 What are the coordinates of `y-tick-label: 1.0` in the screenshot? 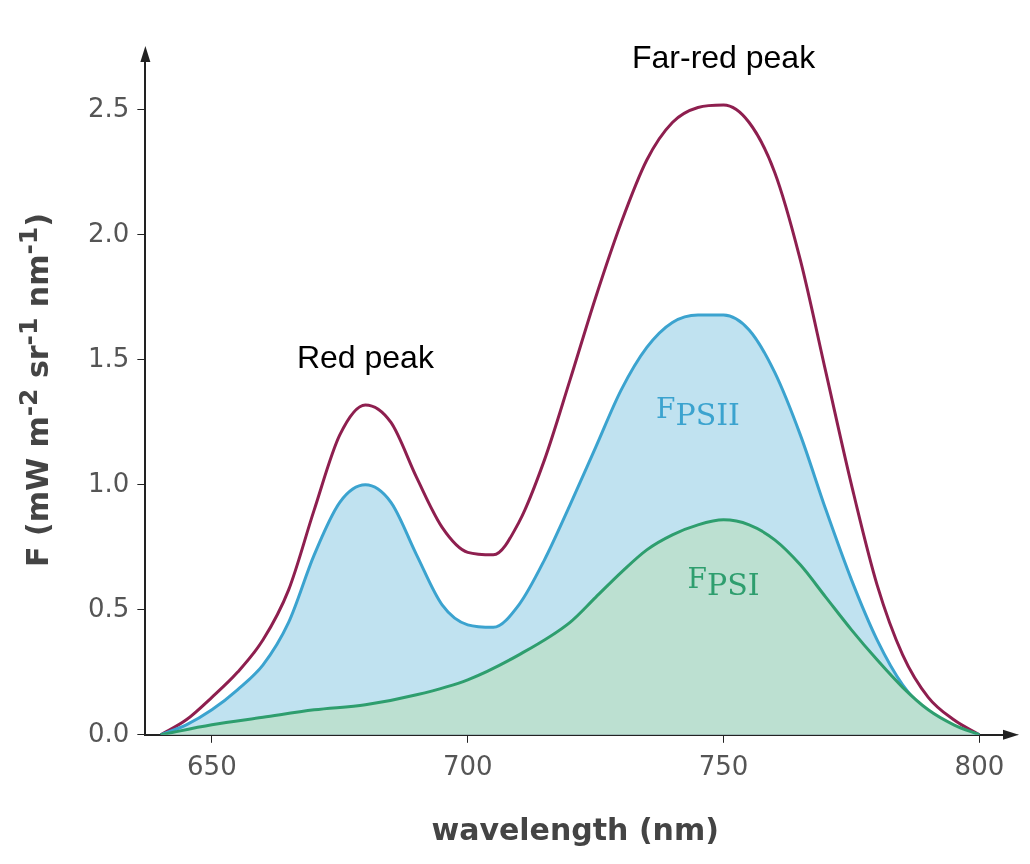 It's located at (108, 482).